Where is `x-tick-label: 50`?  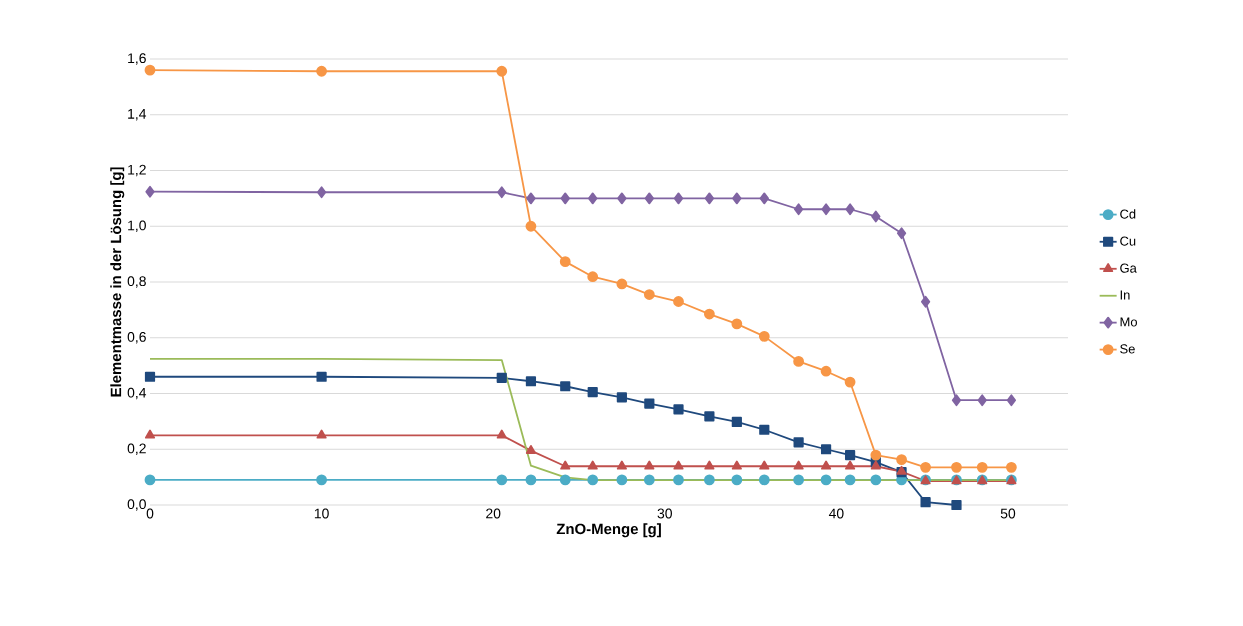 x-tick-label: 50 is located at coordinates (1008, 513).